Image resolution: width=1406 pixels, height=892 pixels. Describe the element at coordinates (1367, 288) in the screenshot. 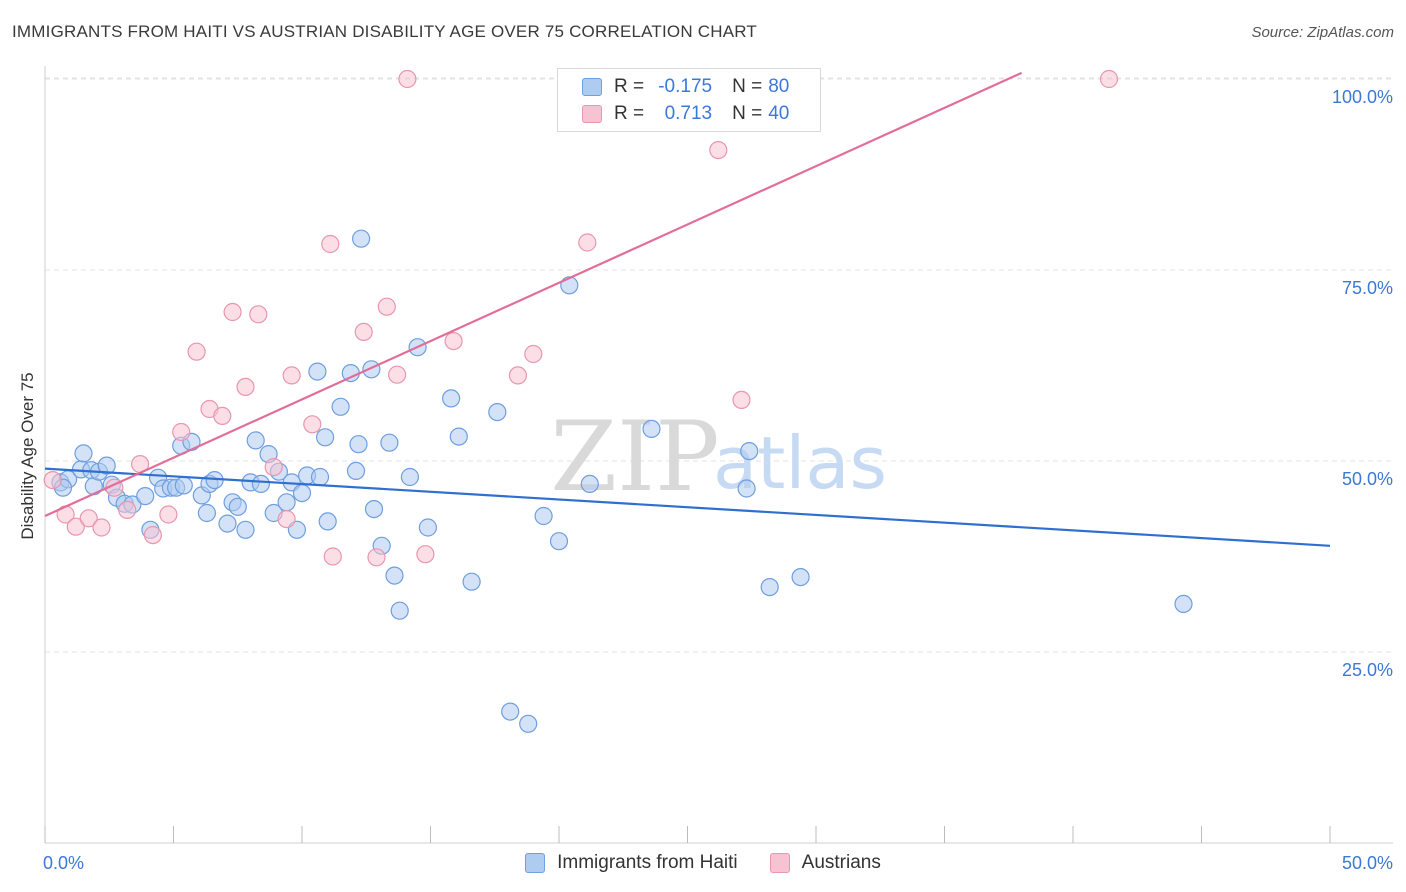

I see `y-tick-label: 75.0%` at that location.